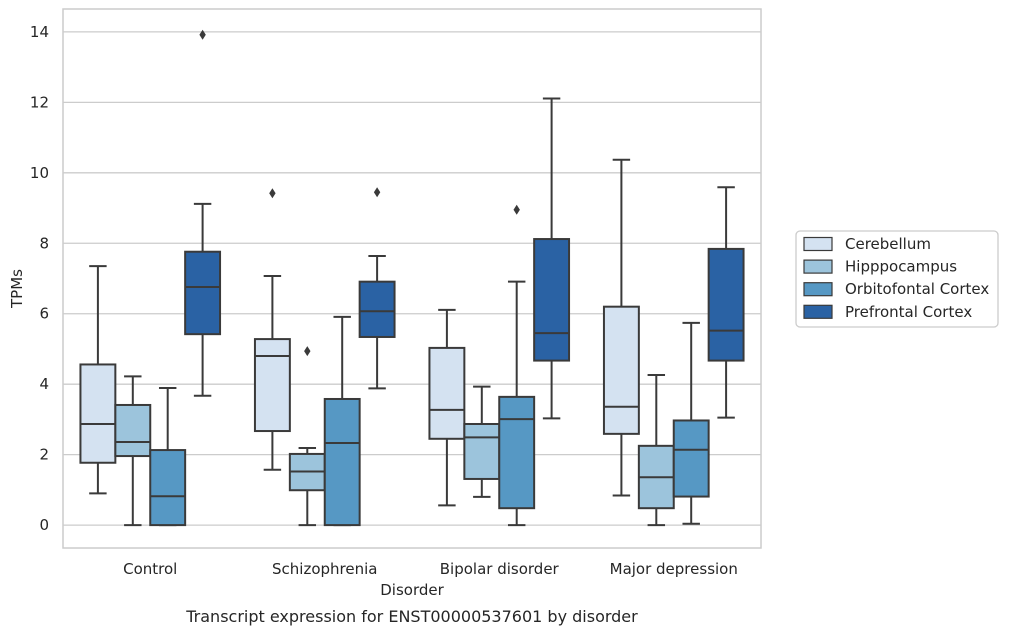  I want to click on x-tick-label: Control, so click(150, 569).